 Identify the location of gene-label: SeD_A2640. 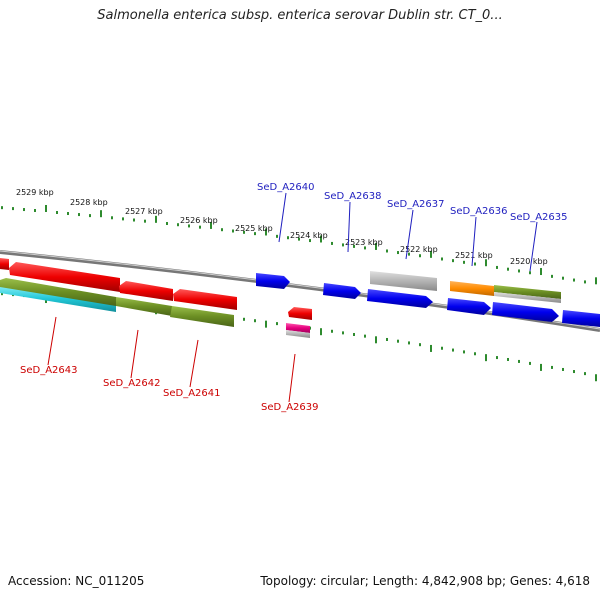
(286, 187).